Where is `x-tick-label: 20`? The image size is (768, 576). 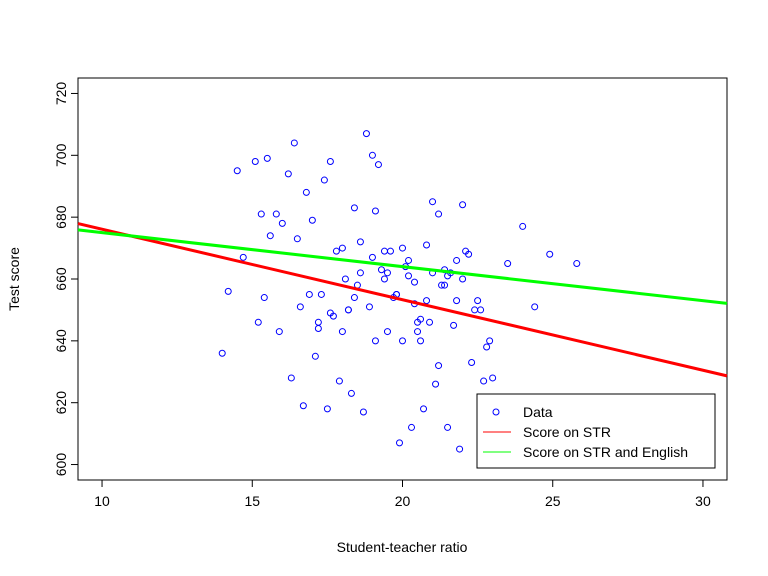
x-tick-label: 20 is located at coordinates (403, 501).